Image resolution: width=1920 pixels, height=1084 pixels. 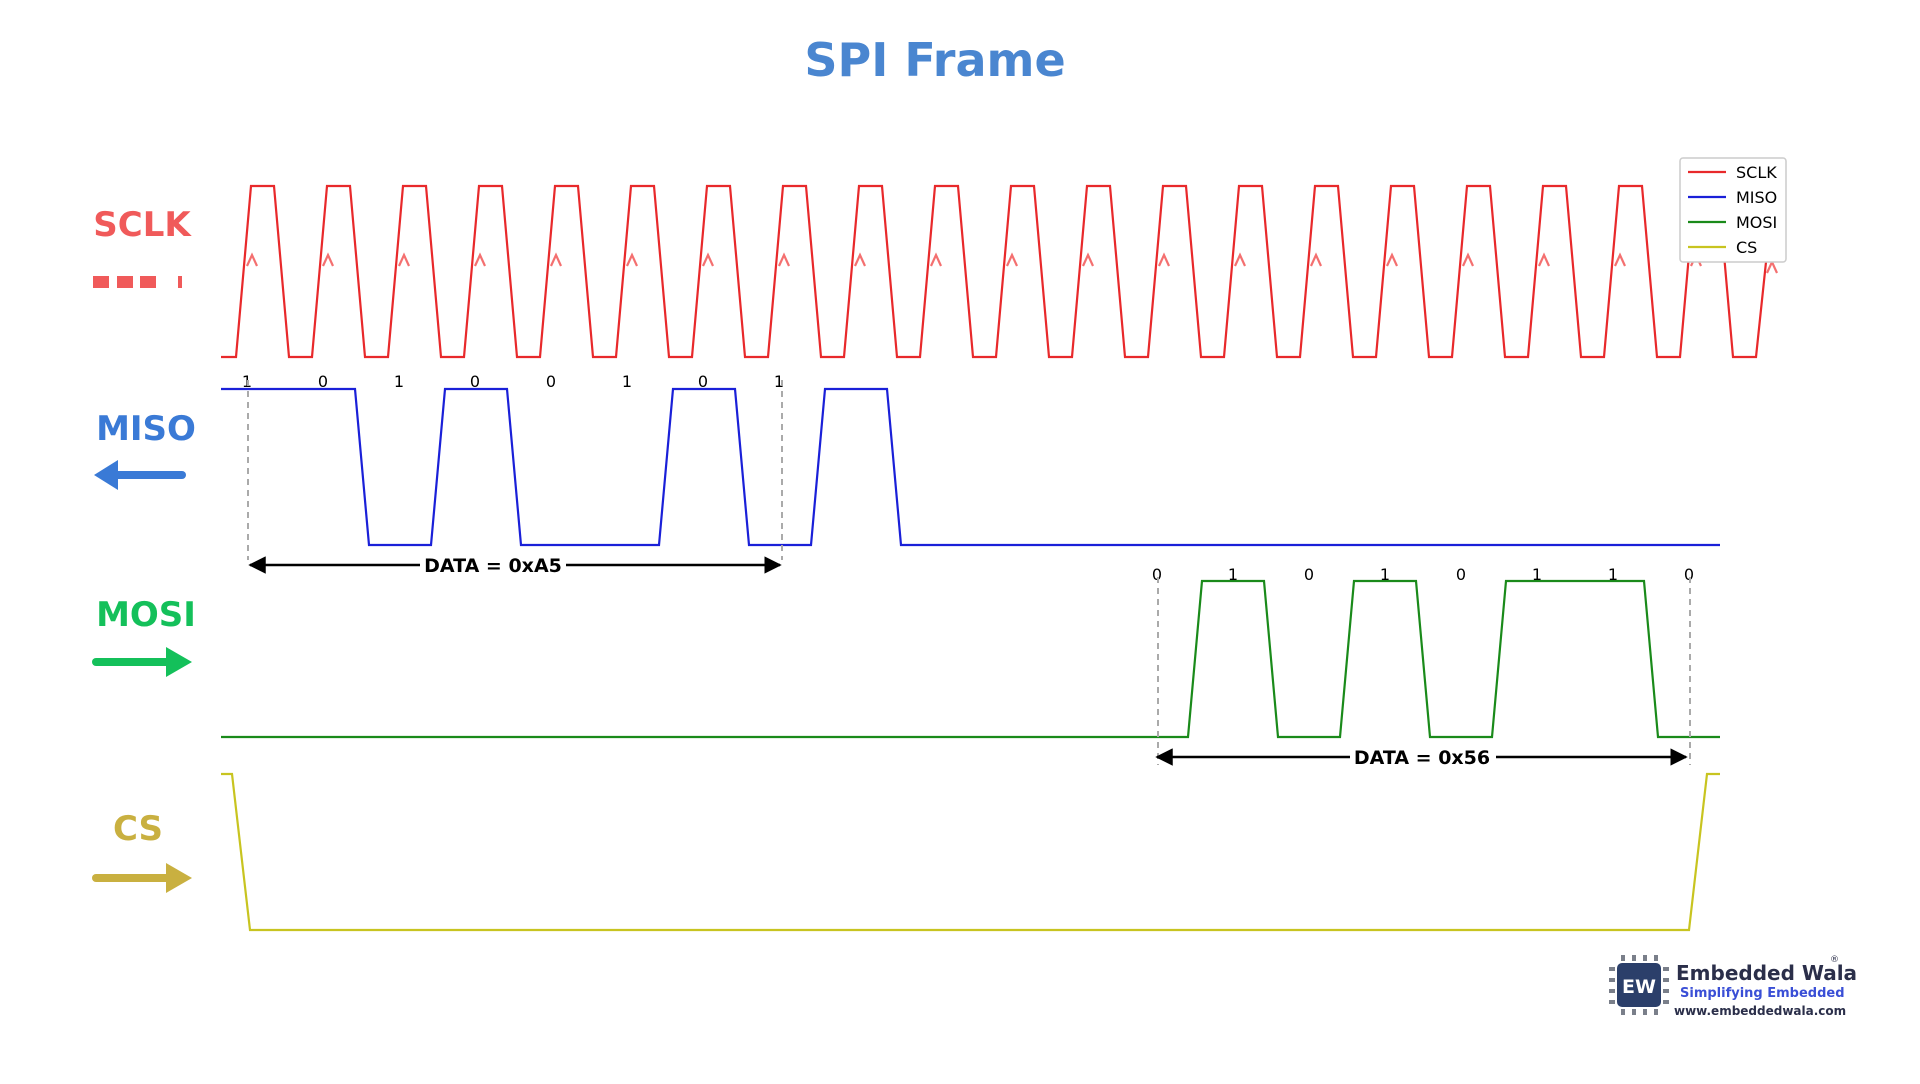 I want to click on miso-data-span: DATA = 0xA5, so click(x=515, y=565).